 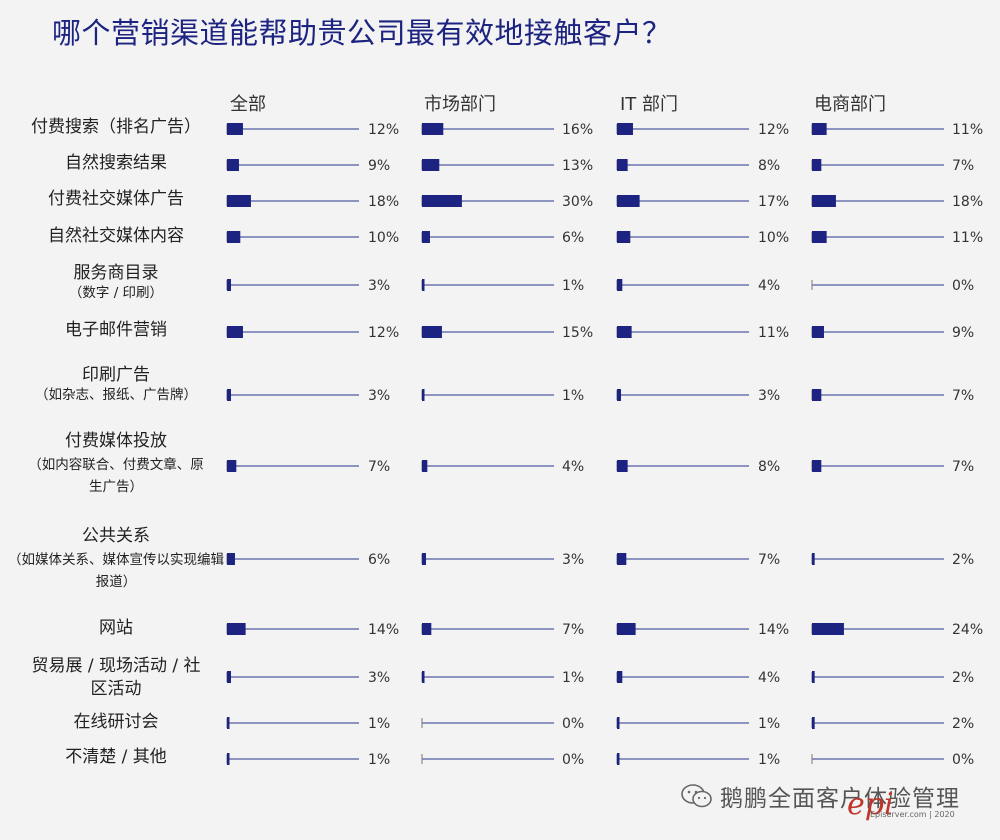 I want to click on epi-logo: epi, so click(x=870, y=804).